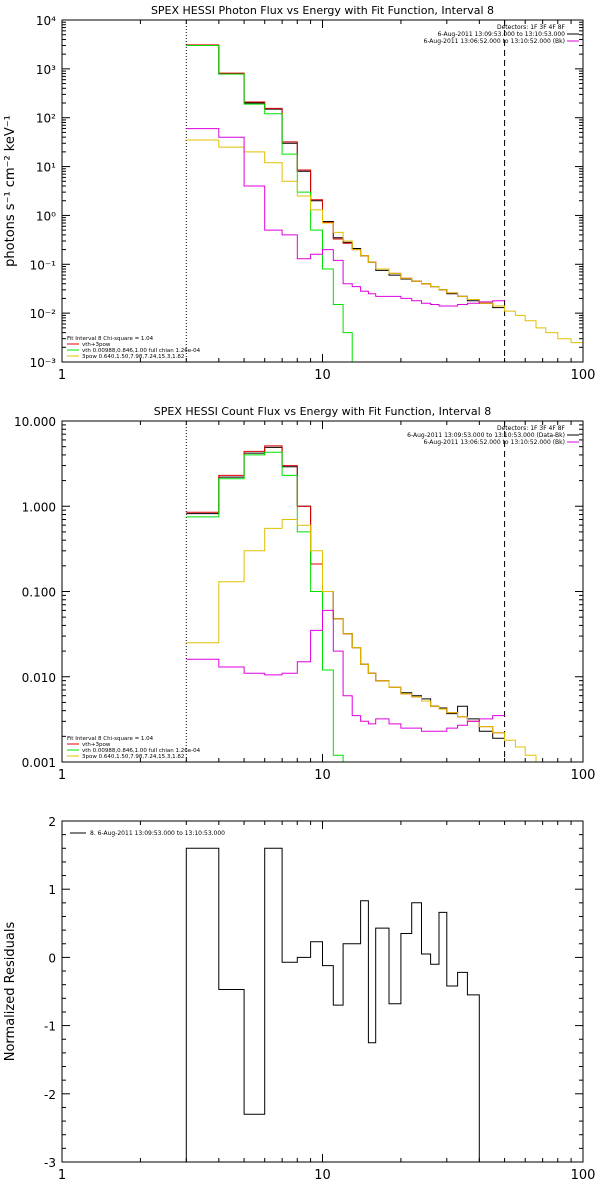 The width and height of the screenshot is (600, 1204). I want to click on y-tick-label: 10⁻¹, so click(43, 265).